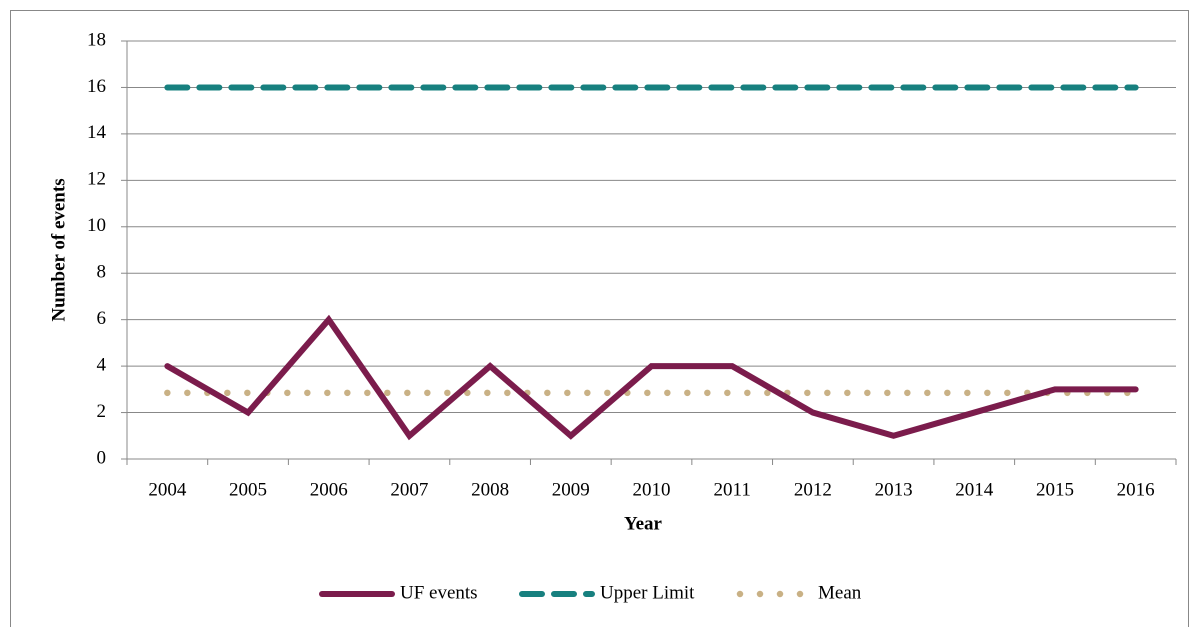 The height and width of the screenshot is (627, 1193). Describe the element at coordinates (1136, 489) in the screenshot. I see `x-tick-label: 2016` at that location.